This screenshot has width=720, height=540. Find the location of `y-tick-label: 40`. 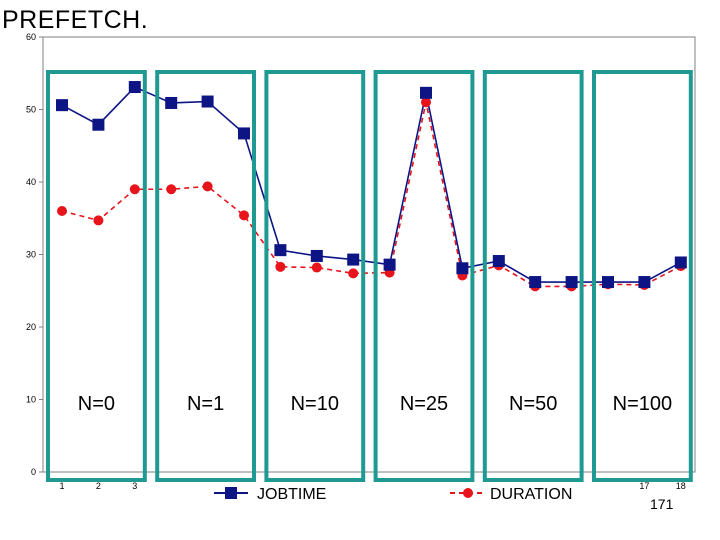

y-tick-label: 40 is located at coordinates (31, 182).